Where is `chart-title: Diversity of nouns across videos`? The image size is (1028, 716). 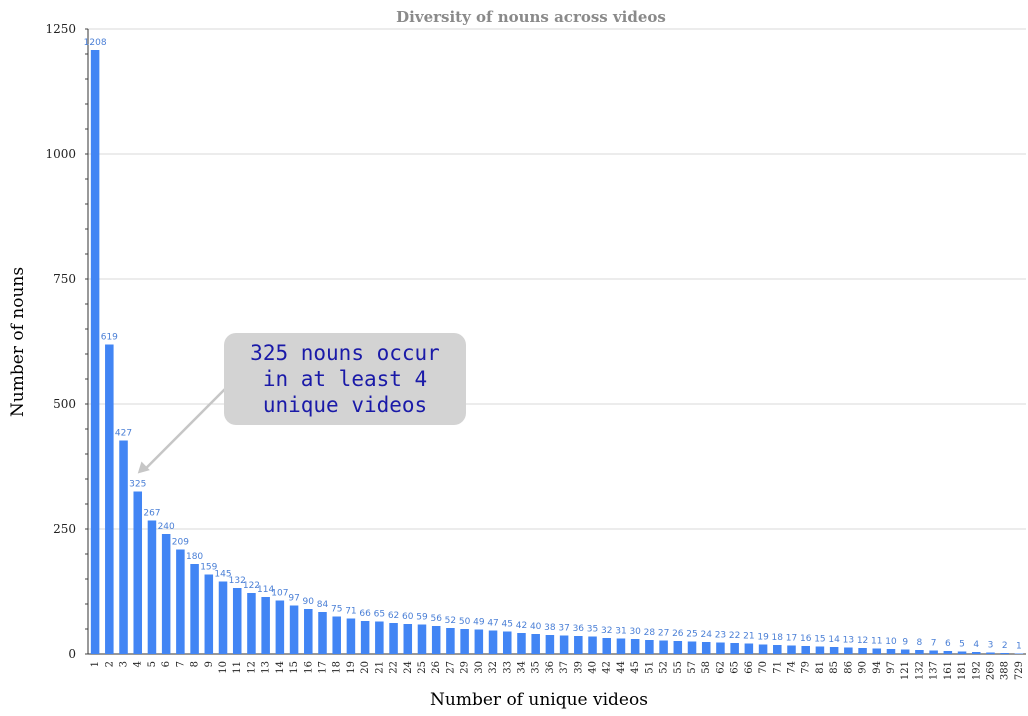
chart-title: Diversity of nouns across videos is located at coordinates (531, 17).